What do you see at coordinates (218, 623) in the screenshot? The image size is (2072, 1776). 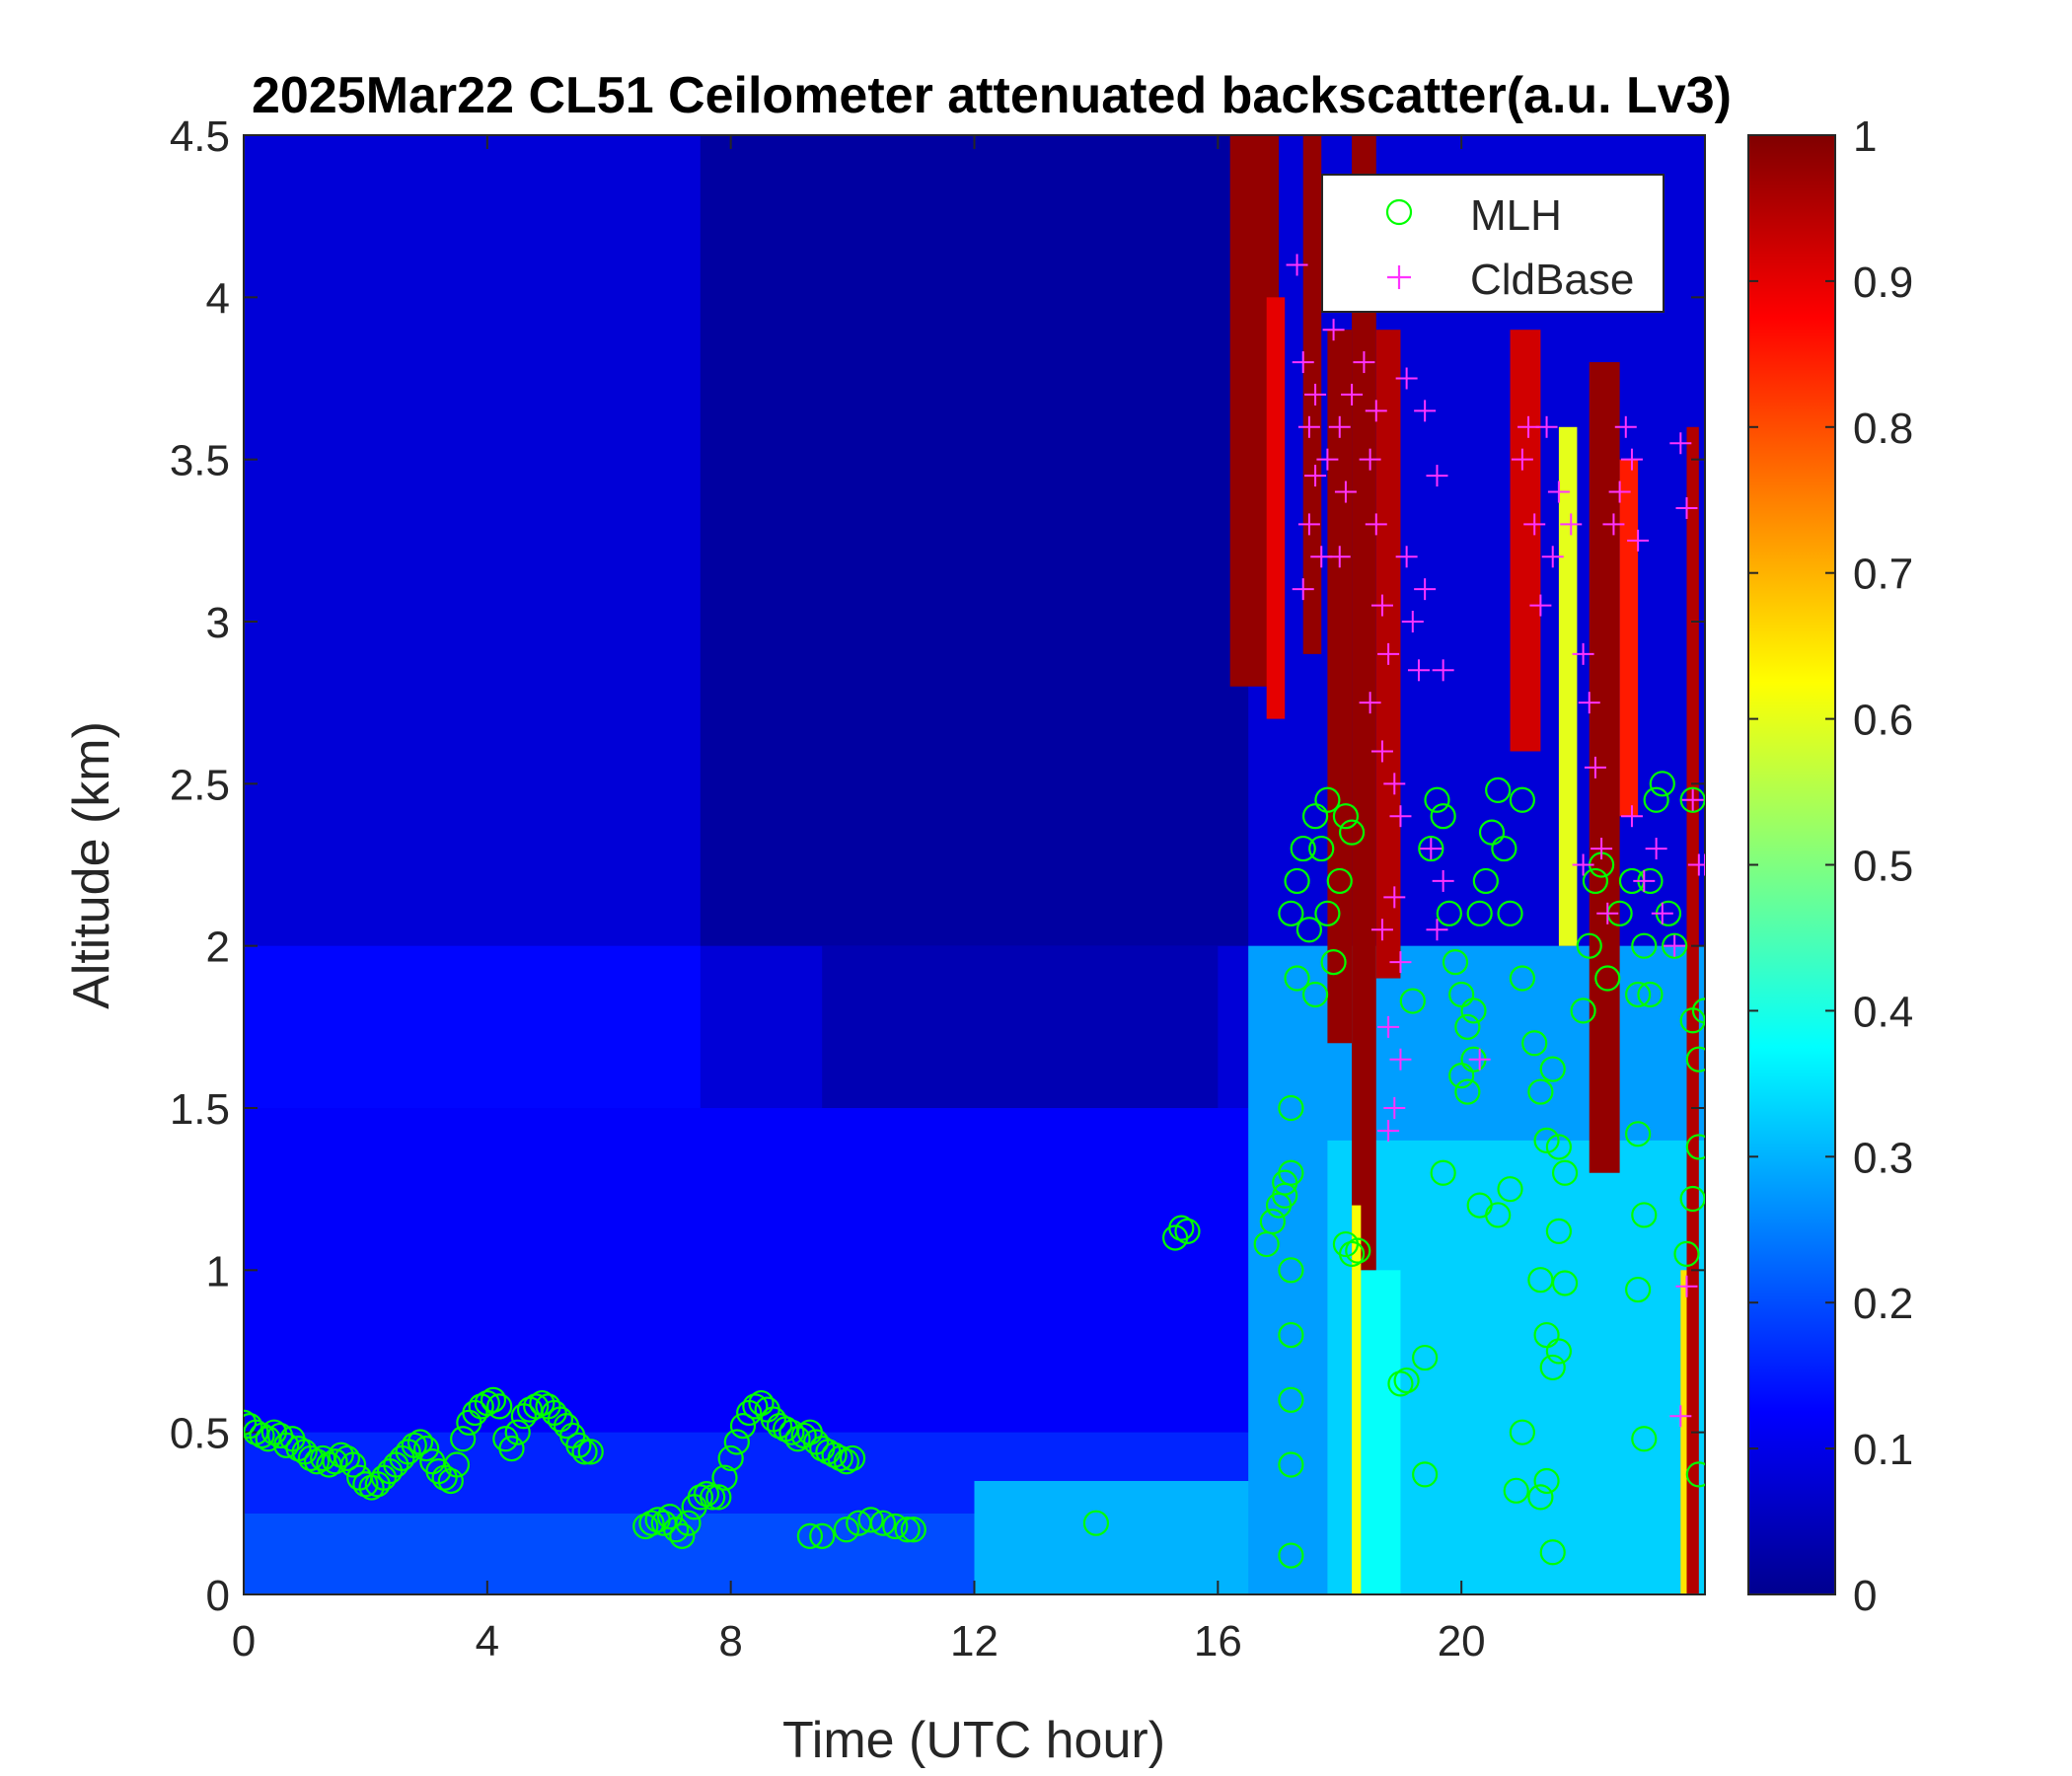 I see `y-tick-label: 3` at bounding box center [218, 623].